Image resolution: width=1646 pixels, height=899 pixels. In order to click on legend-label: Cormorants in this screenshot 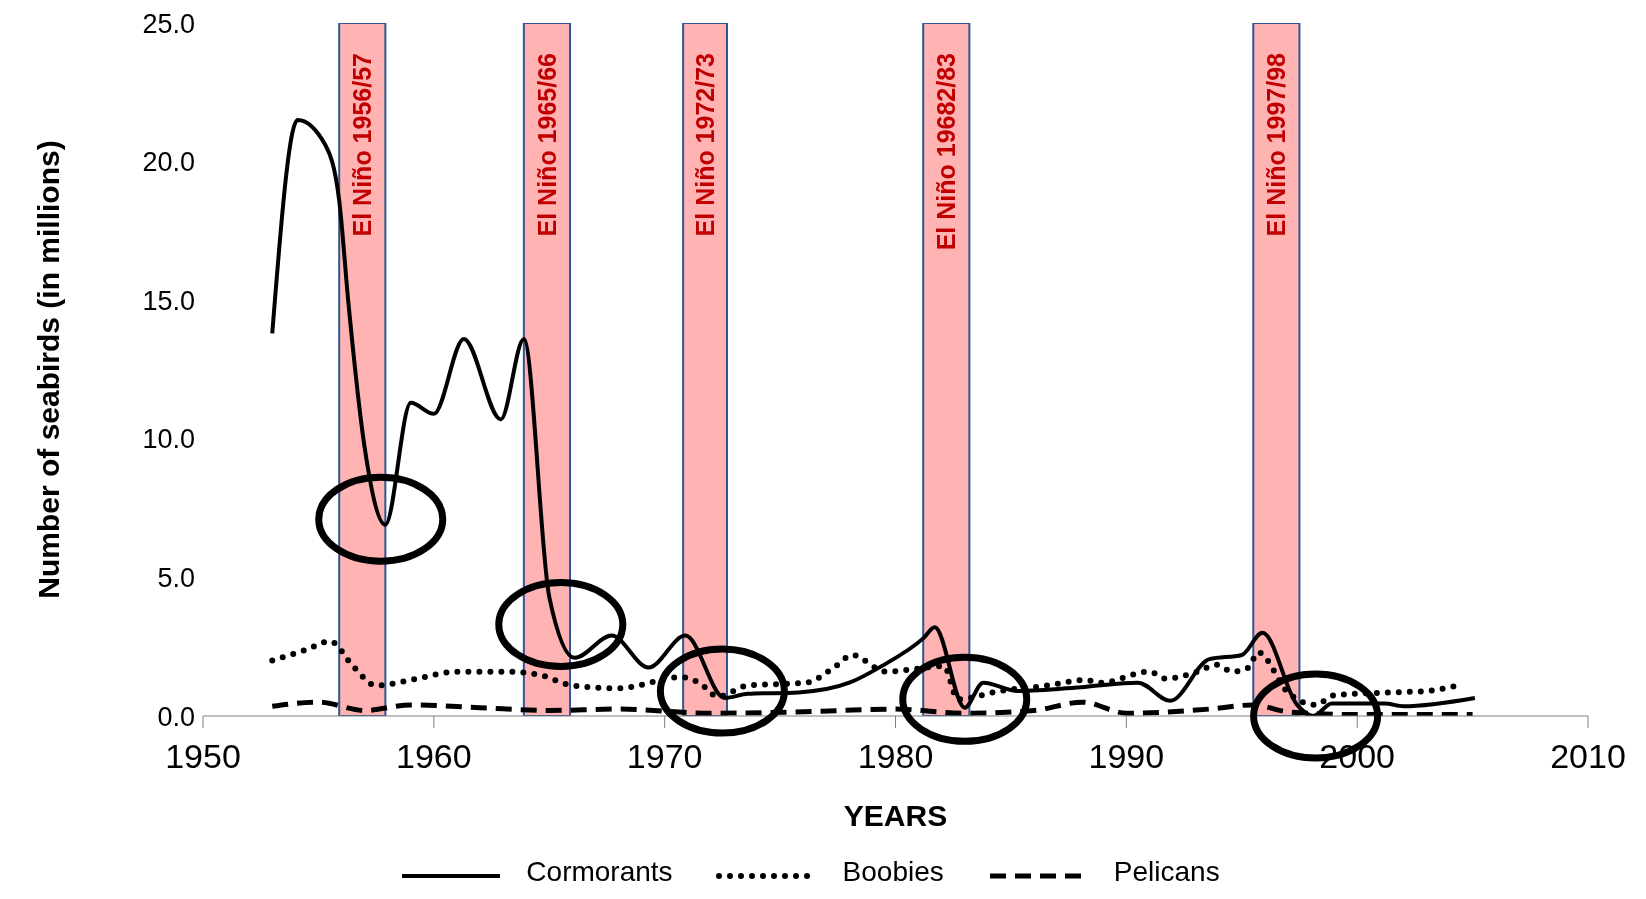, I will do `click(599, 872)`.